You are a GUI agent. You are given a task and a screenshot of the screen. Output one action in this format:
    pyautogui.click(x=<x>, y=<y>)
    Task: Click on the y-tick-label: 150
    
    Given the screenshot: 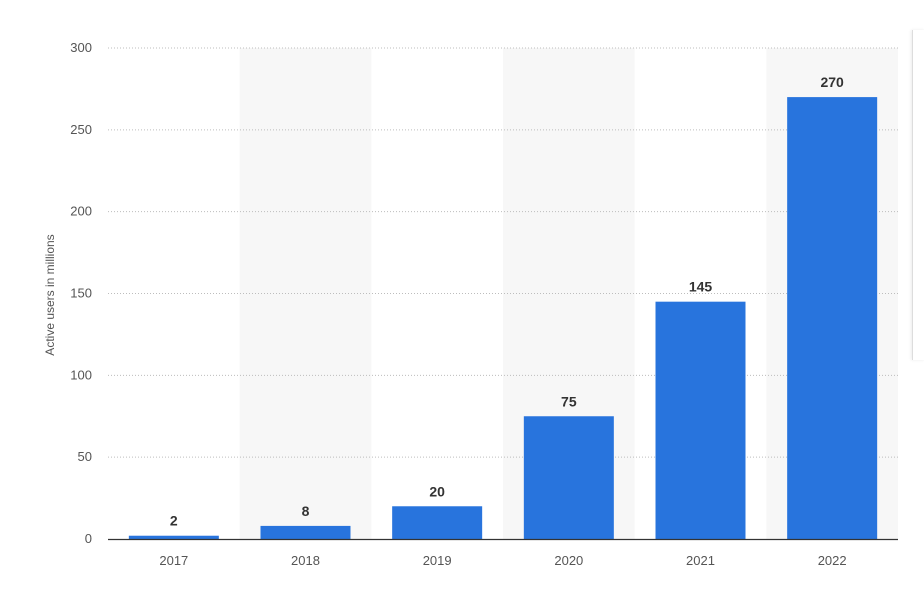 What is the action you would take?
    pyautogui.click(x=81, y=293)
    